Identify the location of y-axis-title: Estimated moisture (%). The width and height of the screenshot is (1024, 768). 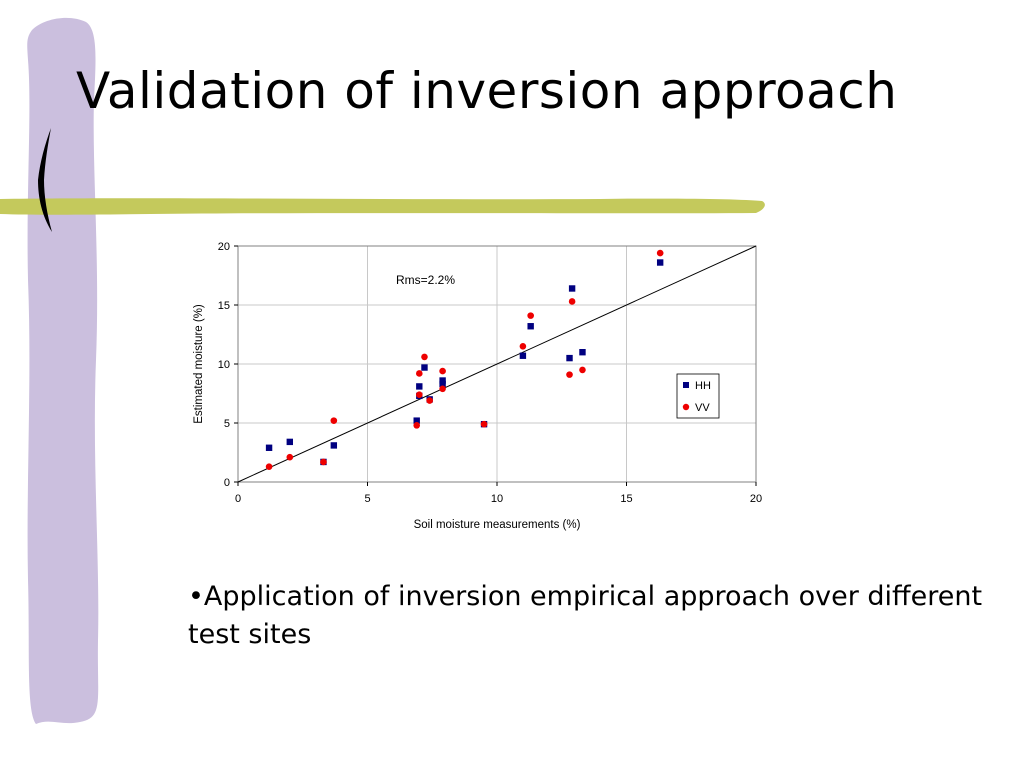
(199, 364).